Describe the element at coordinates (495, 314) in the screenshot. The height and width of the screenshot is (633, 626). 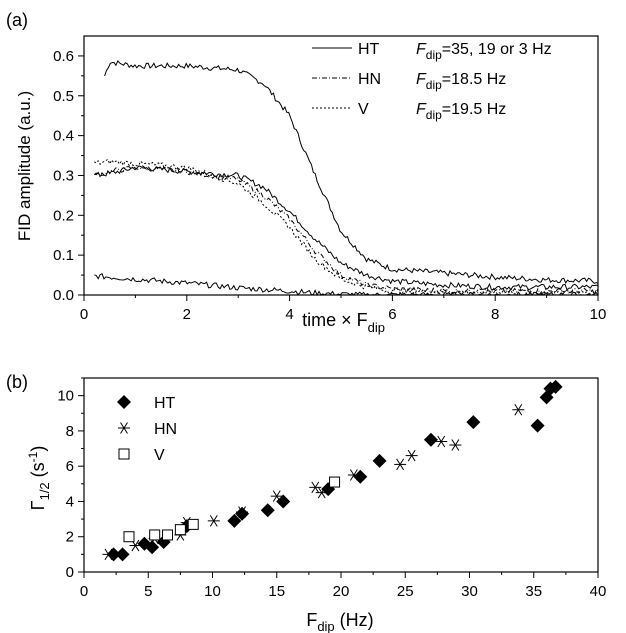
I see `panel-a-x-tick-label: 8` at that location.